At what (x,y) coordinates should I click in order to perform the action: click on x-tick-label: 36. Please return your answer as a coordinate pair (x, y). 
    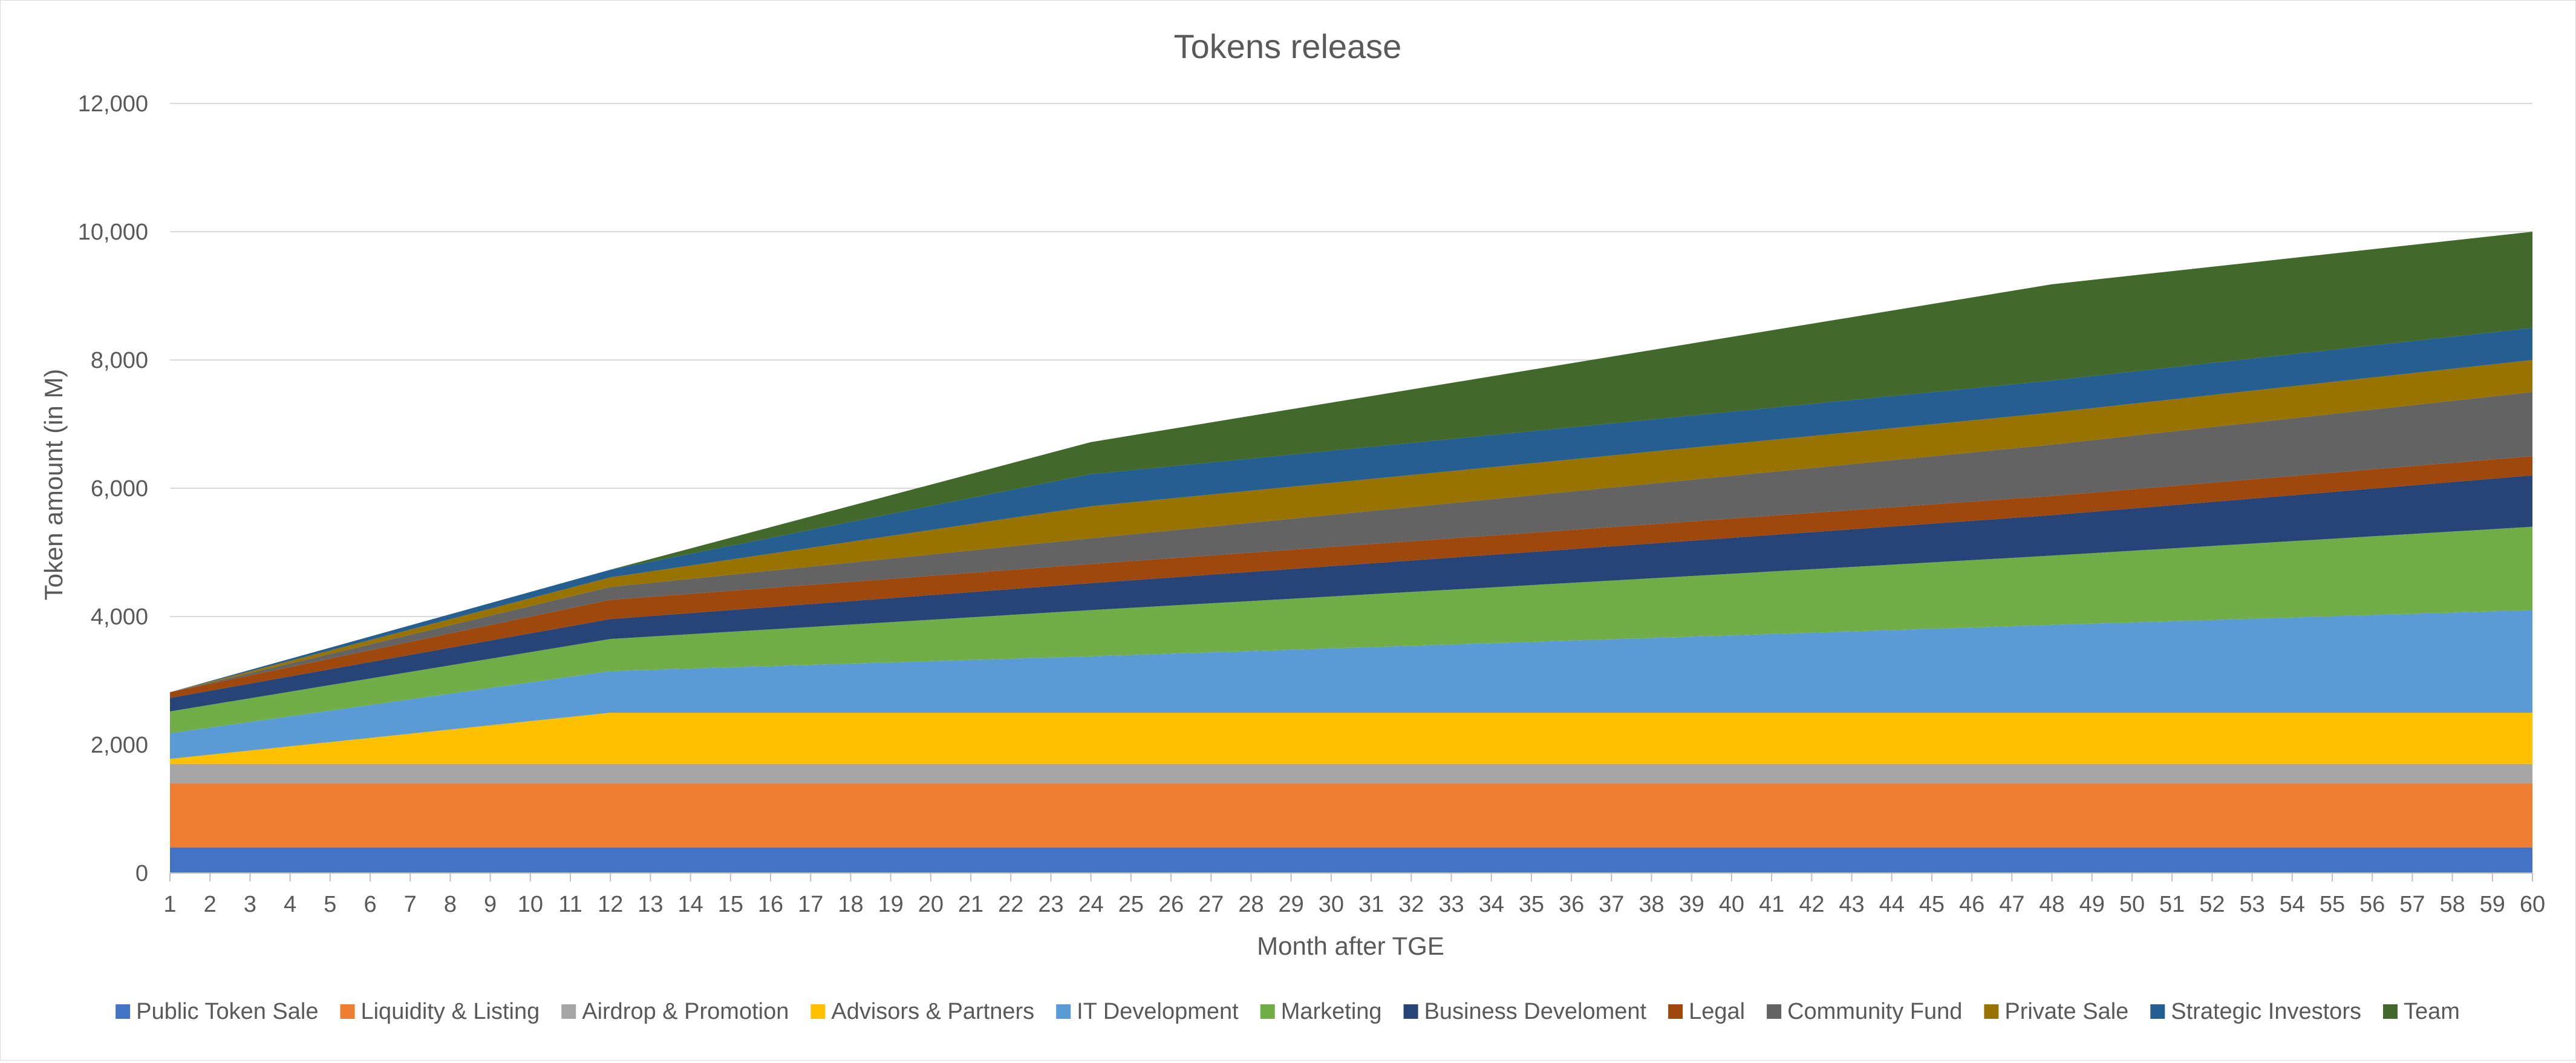
    Looking at the image, I should click on (1571, 904).